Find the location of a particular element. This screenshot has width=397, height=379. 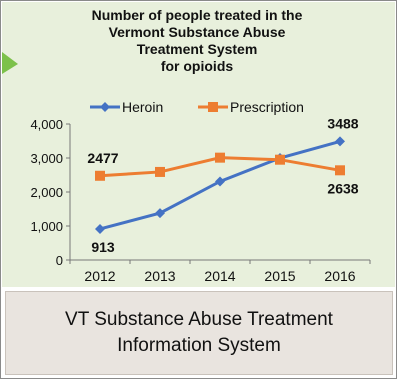

data-label: 3488 is located at coordinates (342, 123).